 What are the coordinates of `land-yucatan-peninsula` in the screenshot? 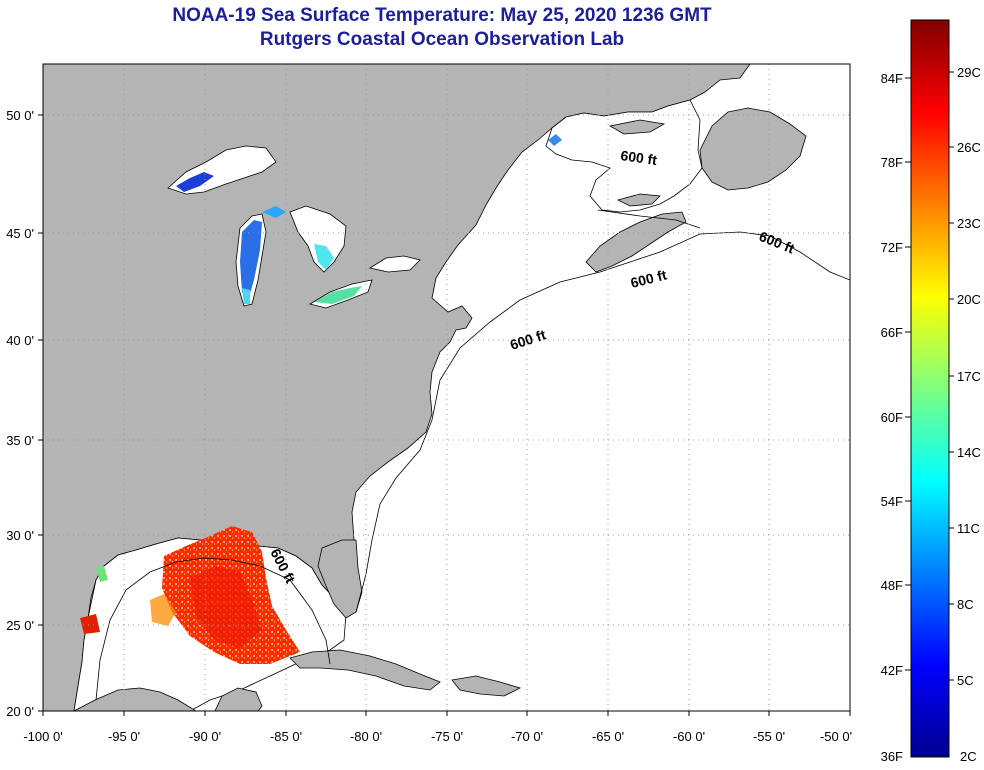 It's located at (238, 699).